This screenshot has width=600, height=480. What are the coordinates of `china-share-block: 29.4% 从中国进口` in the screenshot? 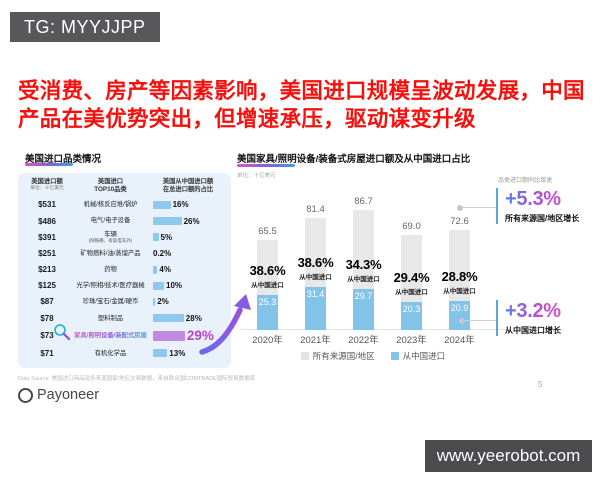 It's located at (412, 283).